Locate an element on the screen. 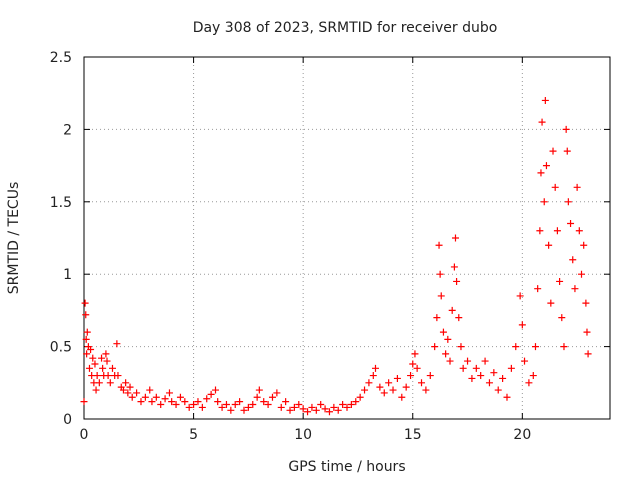 Image resolution: width=640 pixels, height=480 pixels. y-tick-label: 1.5 is located at coordinates (61, 203).